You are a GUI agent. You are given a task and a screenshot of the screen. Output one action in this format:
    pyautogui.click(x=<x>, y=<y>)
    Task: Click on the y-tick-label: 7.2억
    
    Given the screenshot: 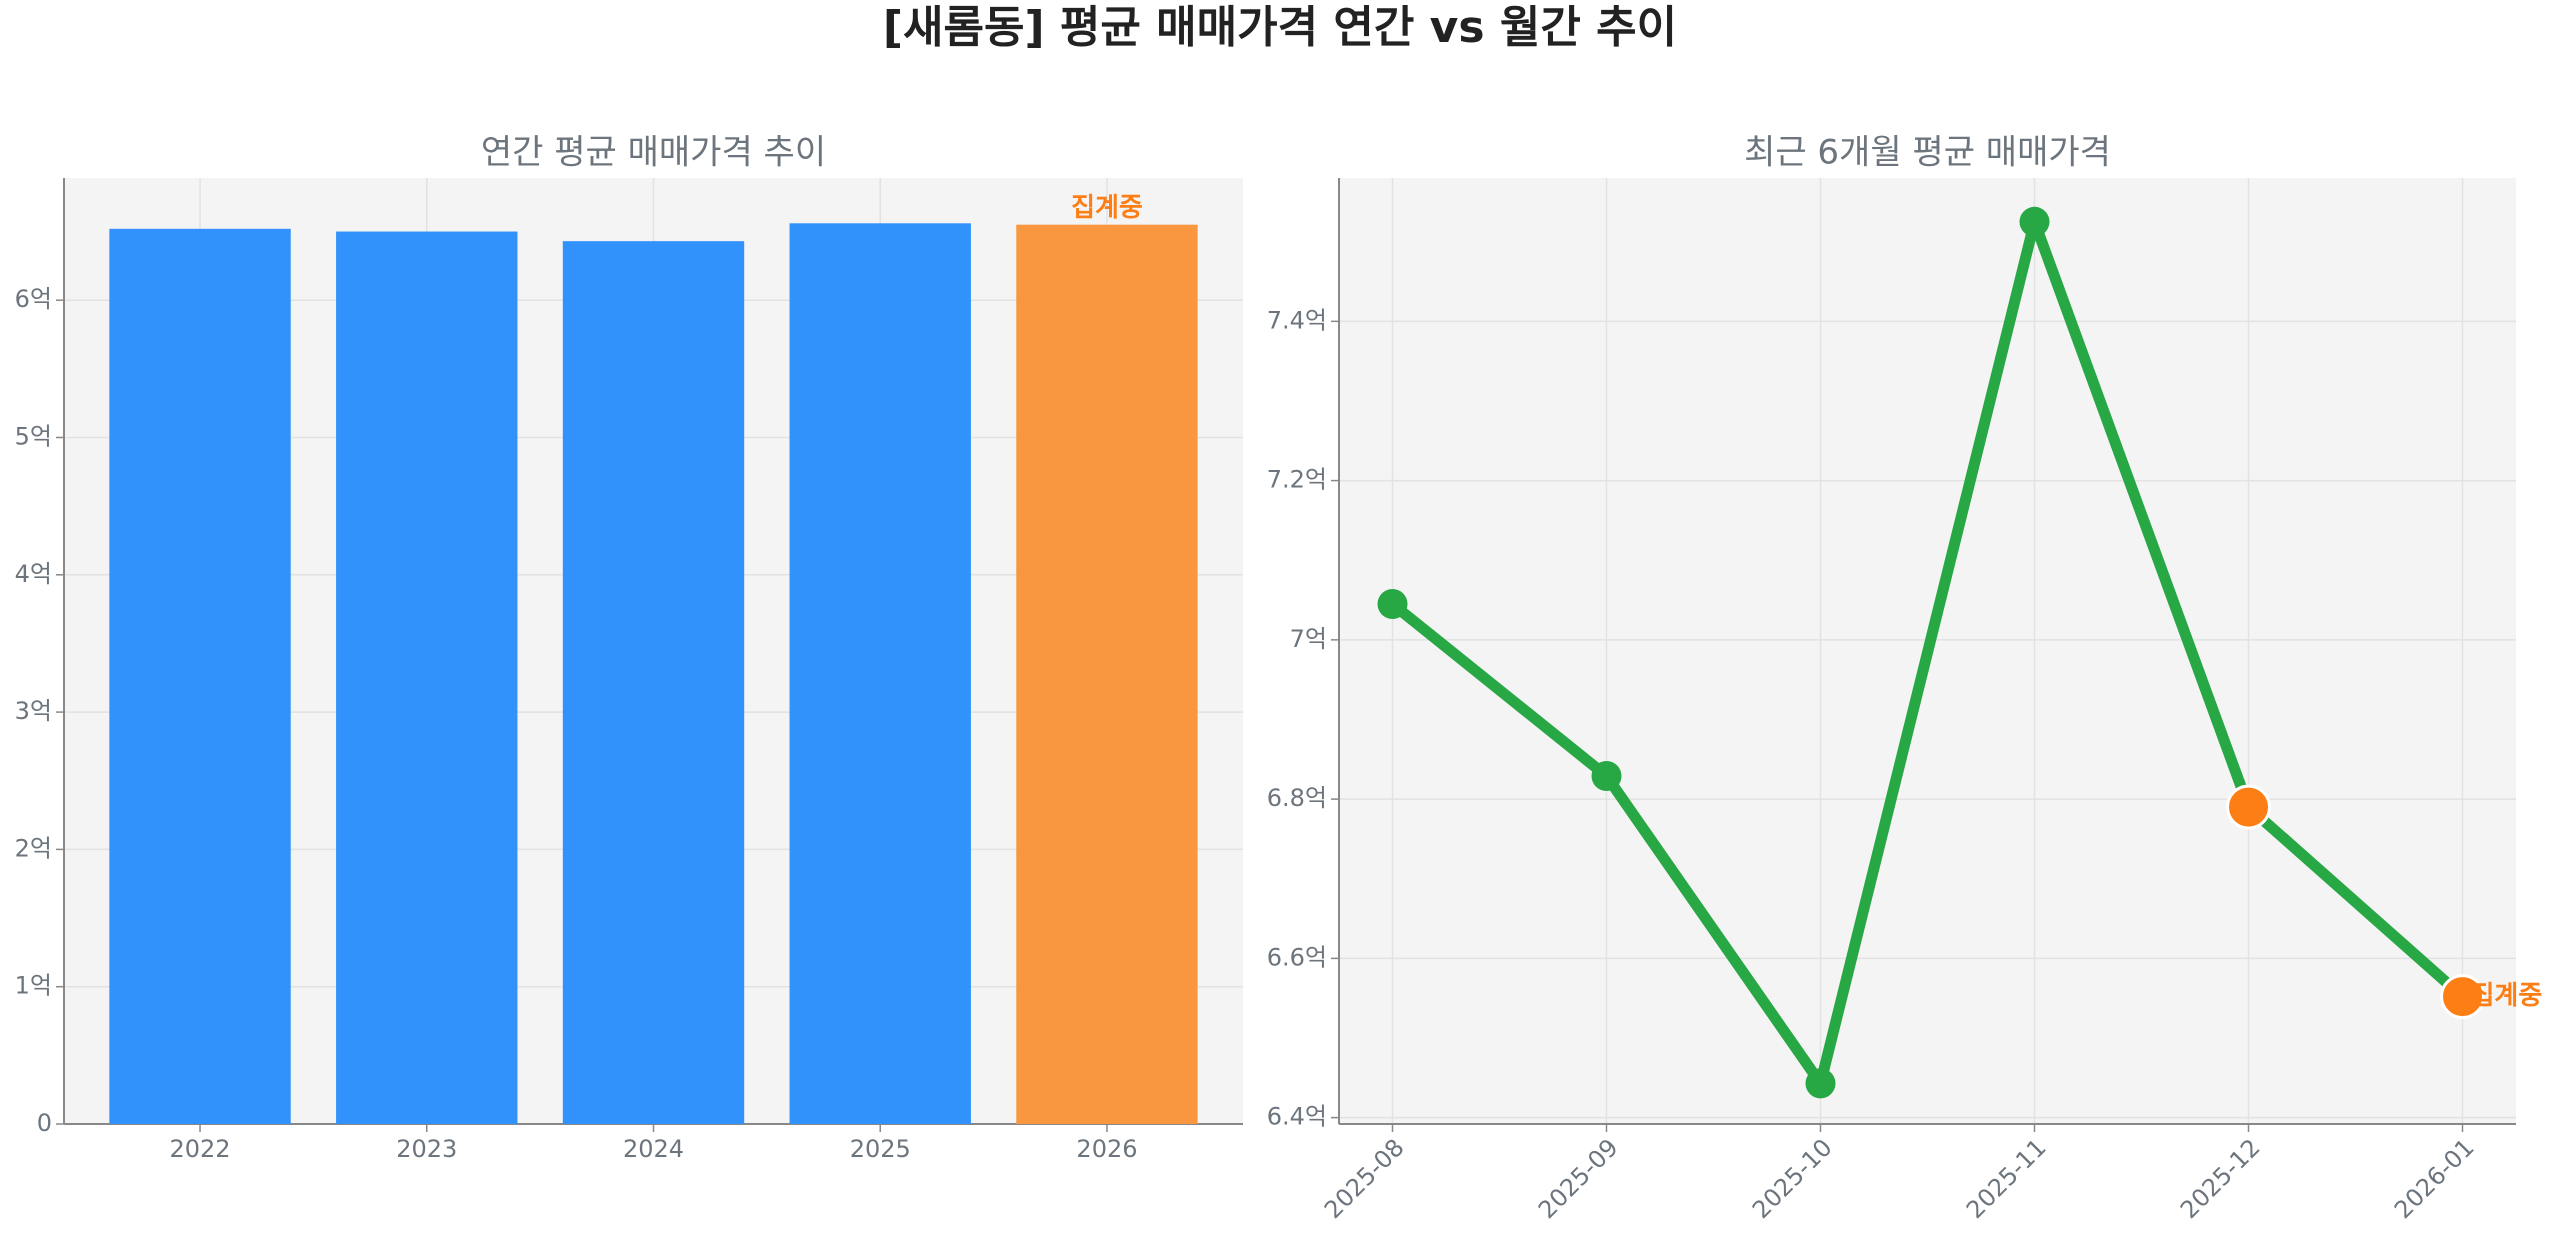 What is the action you would take?
    pyautogui.click(x=1297, y=480)
    